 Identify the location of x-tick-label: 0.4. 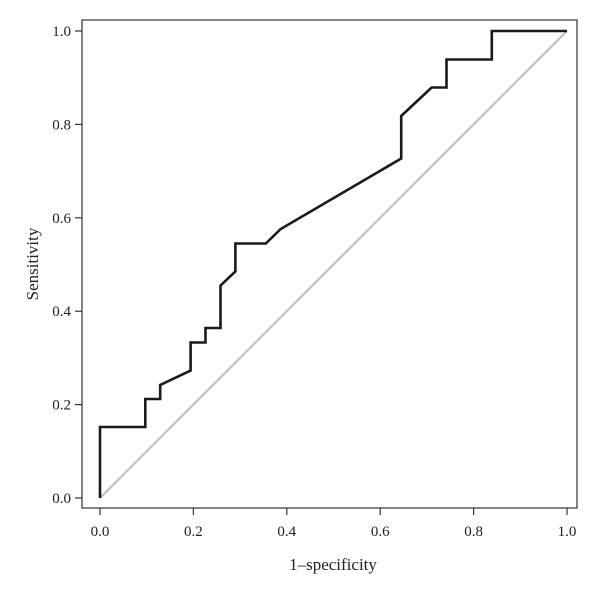
(286, 532).